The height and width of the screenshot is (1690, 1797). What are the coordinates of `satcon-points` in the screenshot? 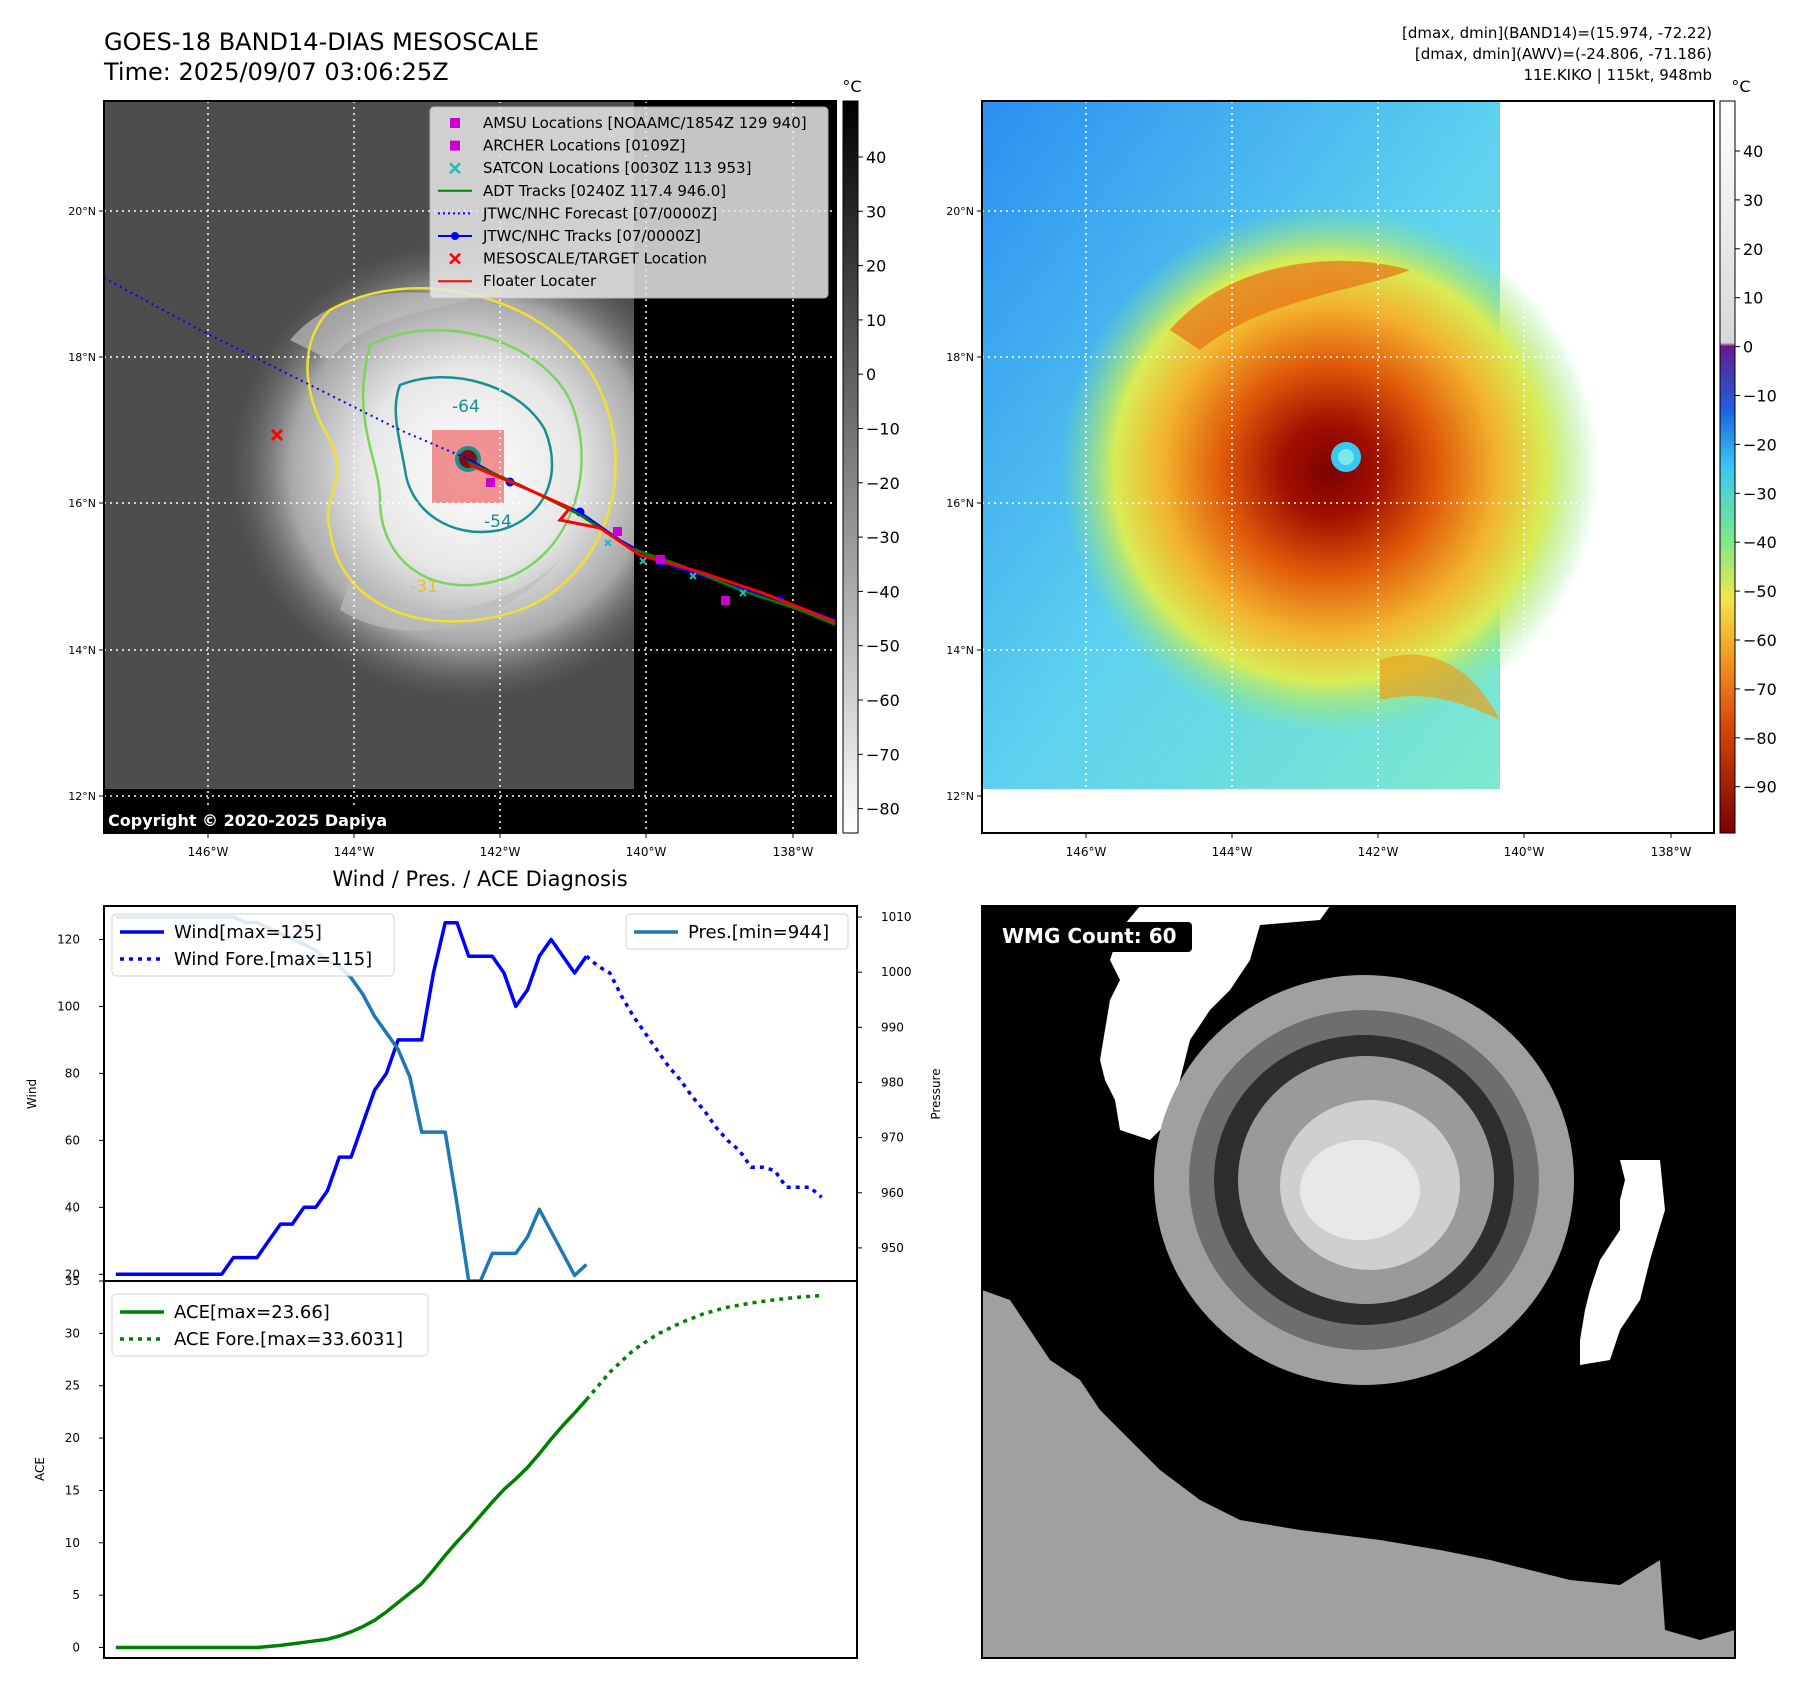 It's located at (675, 568).